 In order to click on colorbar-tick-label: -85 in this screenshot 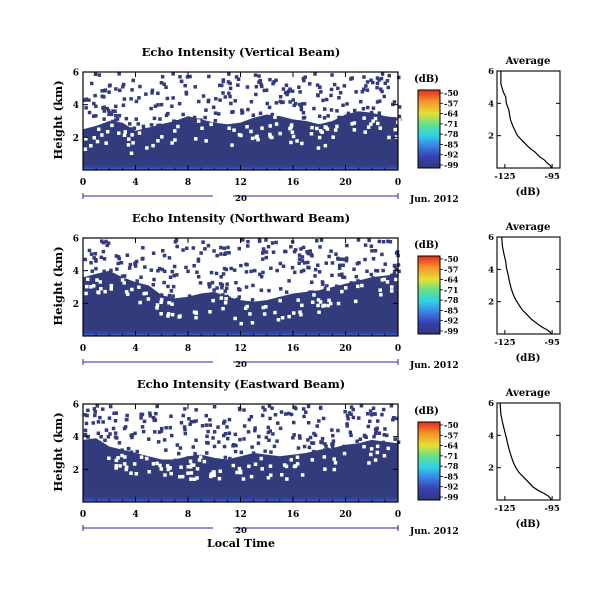, I will do `click(451, 310)`.